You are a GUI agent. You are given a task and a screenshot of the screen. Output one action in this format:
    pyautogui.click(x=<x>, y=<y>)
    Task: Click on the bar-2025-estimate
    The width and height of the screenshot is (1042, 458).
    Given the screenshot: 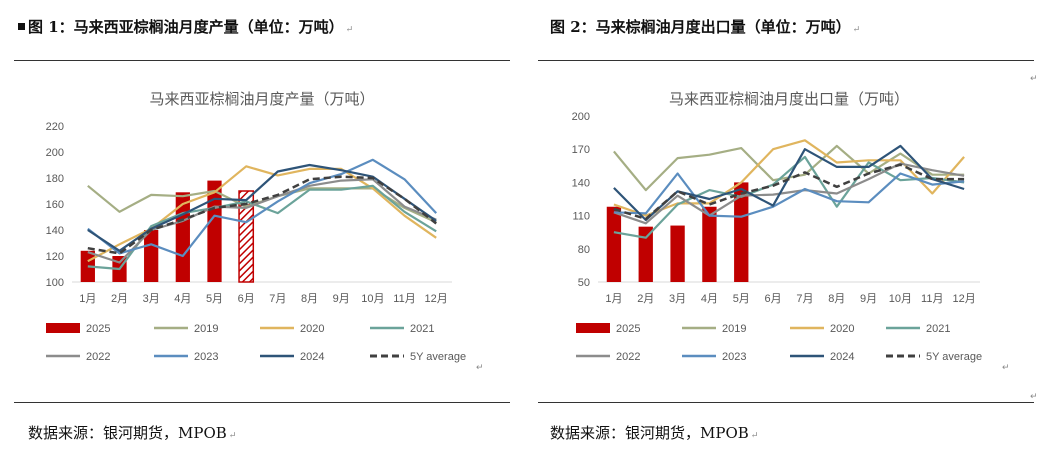 What is the action you would take?
    pyautogui.click(x=246, y=236)
    